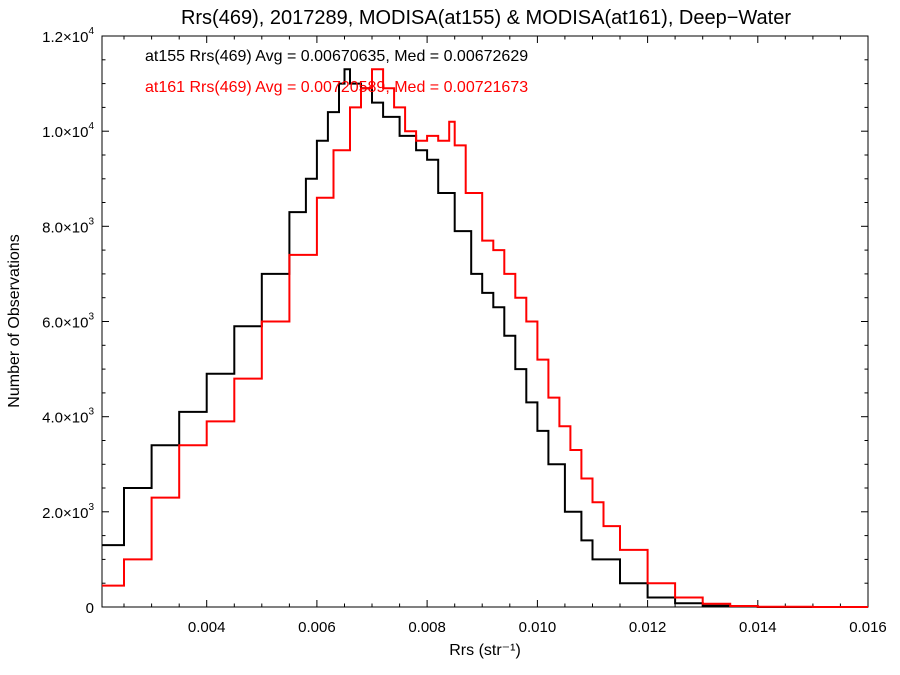  Describe the element at coordinates (68, 417) in the screenshot. I see `y-tick-label: 4.0×10³` at that location.